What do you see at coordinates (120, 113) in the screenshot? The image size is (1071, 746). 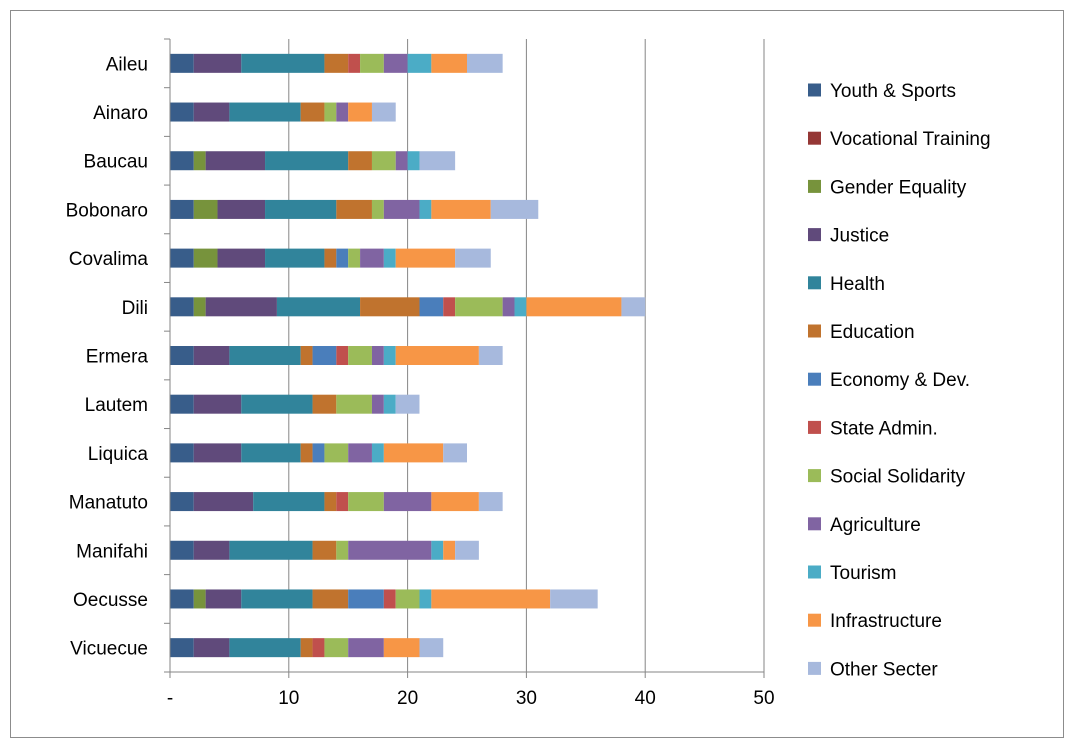 I see `category-label: Ainaro` at bounding box center [120, 113].